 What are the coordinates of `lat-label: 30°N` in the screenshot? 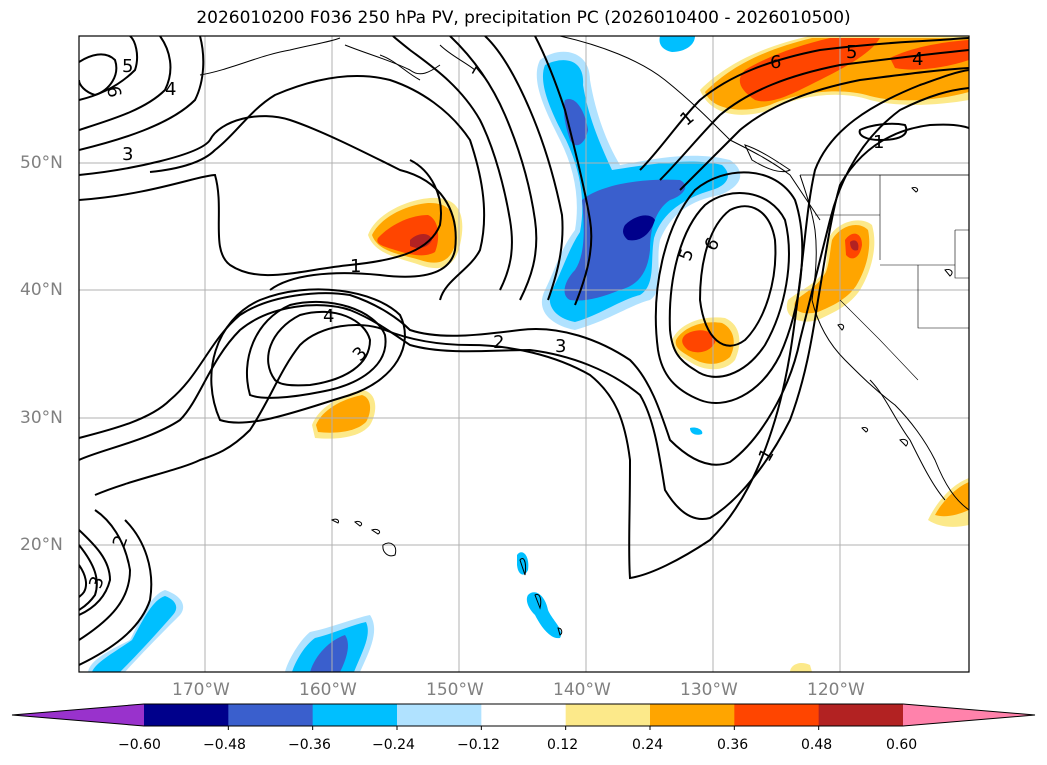 It's located at (41, 418).